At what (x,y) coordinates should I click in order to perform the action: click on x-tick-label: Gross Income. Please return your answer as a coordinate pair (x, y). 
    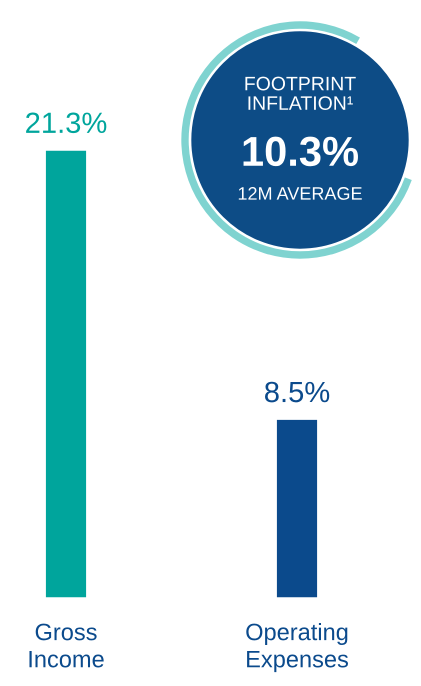
    Looking at the image, I should click on (66, 646).